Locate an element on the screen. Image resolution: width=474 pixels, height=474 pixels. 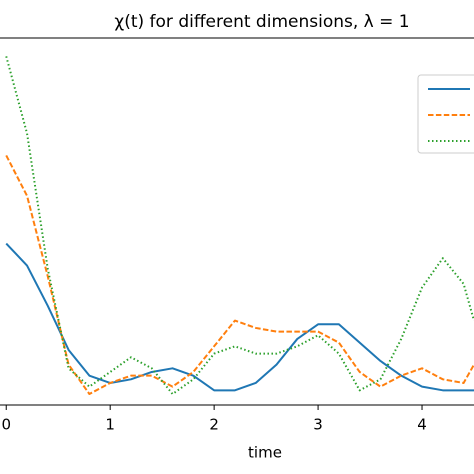
chart-title: χ(t) for different dimensions, λ = 1 is located at coordinates (261, 22).